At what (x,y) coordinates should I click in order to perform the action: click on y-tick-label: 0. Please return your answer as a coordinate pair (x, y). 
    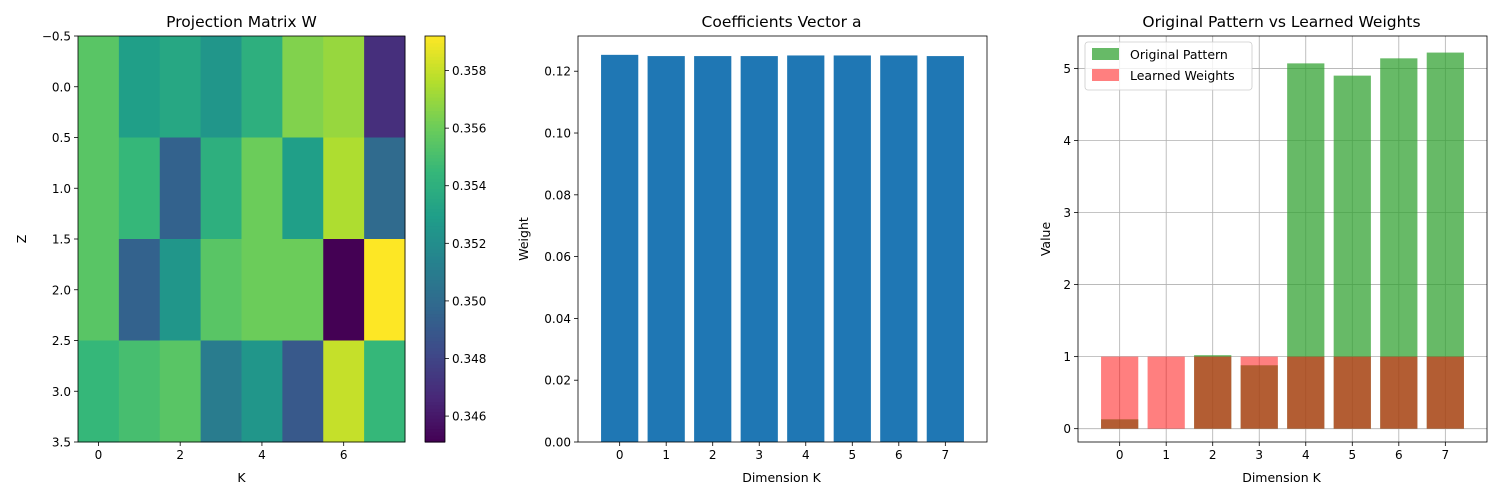
    Looking at the image, I should click on (1067, 429).